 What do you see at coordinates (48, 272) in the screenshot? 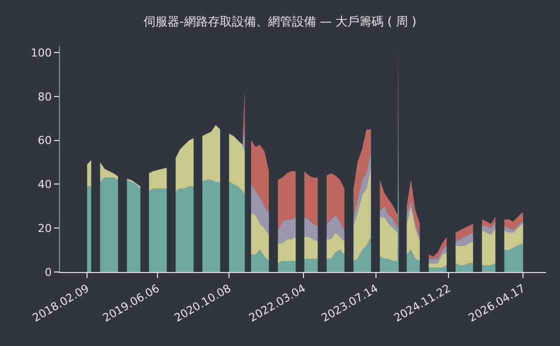
I see `y-tick-label: 0` at bounding box center [48, 272].